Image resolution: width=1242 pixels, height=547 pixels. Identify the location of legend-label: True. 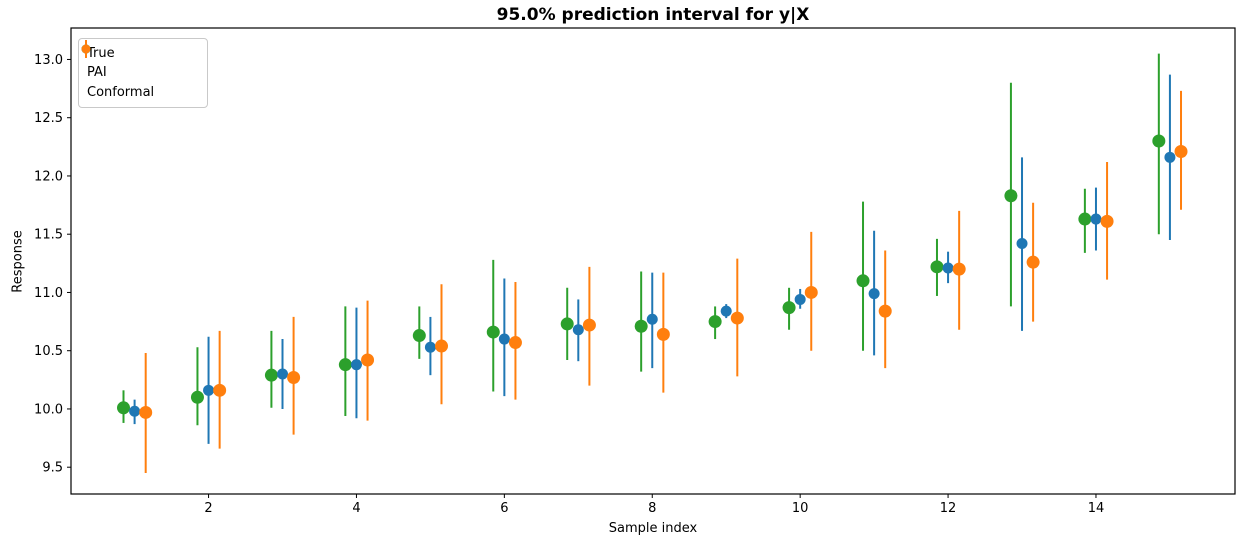
(101, 54).